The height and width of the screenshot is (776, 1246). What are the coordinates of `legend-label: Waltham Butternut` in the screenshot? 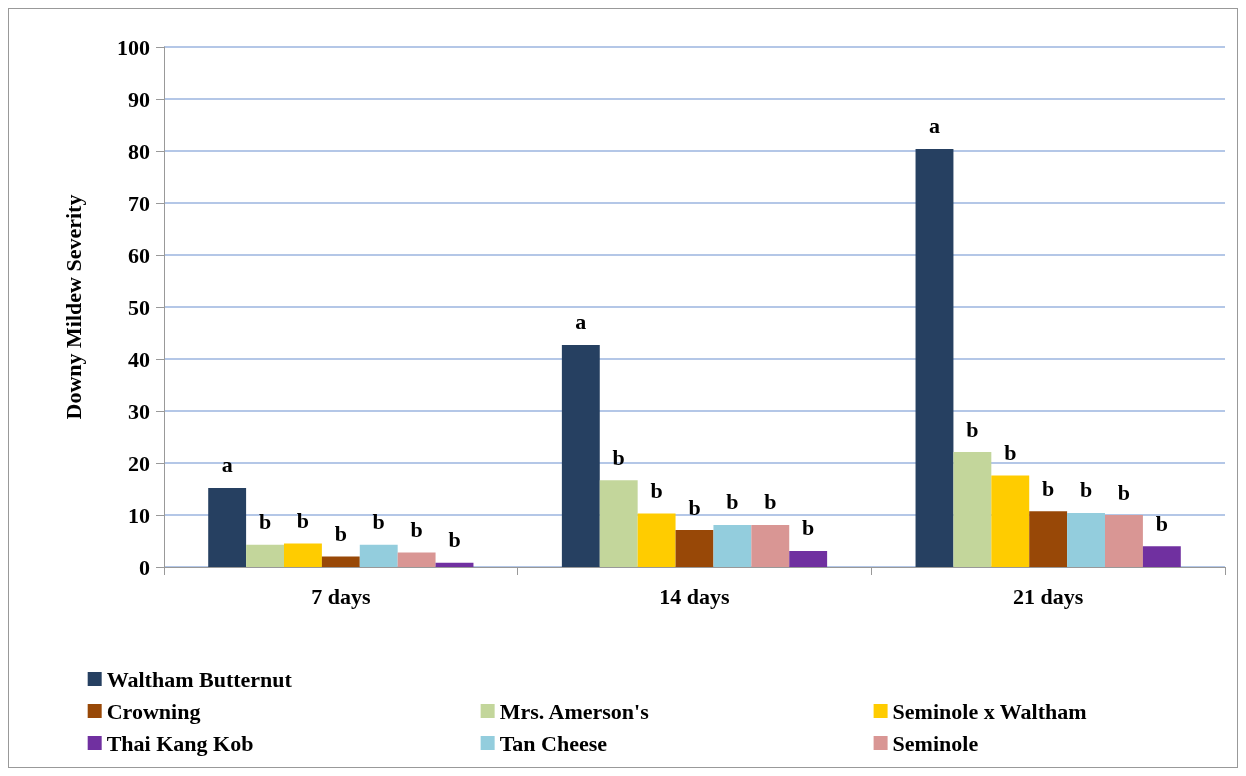 It's located at (199, 679).